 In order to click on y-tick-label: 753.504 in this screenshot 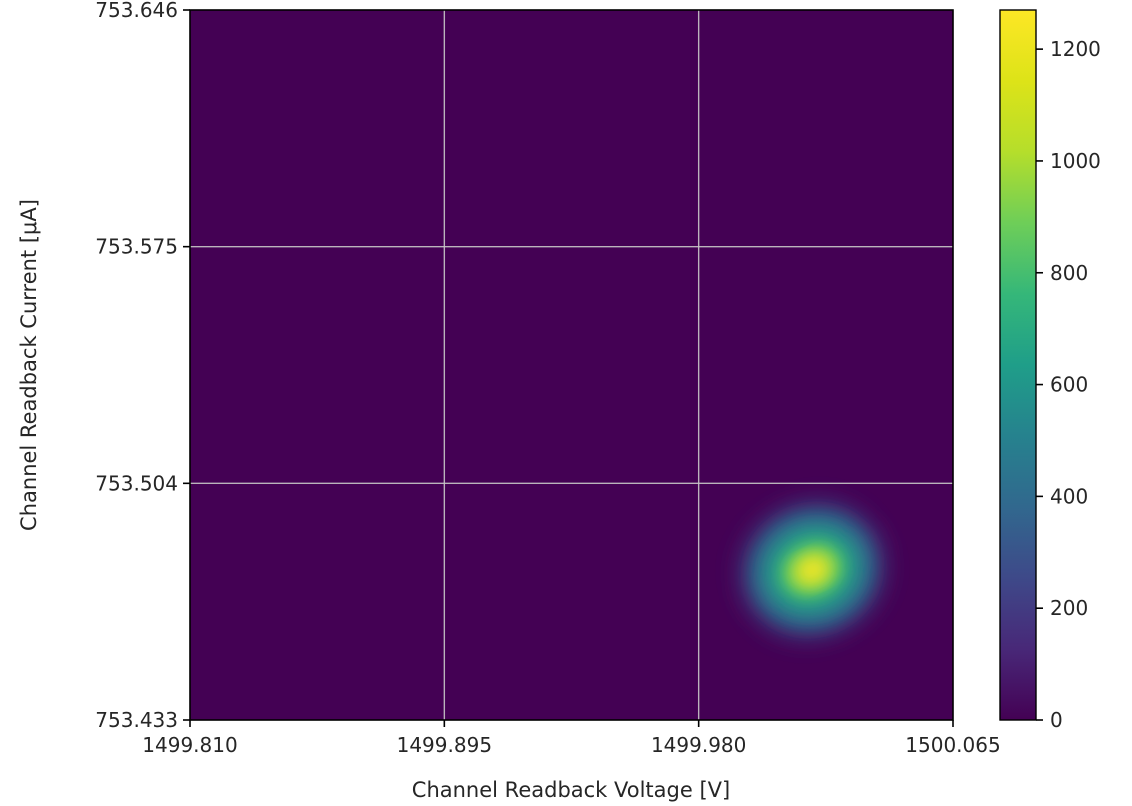, I will do `click(136, 483)`.